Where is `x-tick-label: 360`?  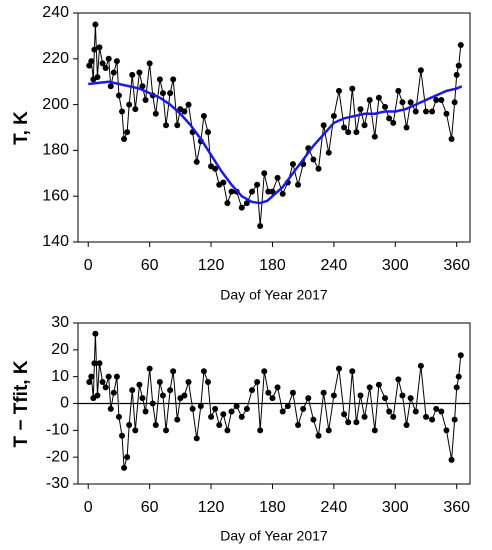
x-tick-label: 360 is located at coordinates (456, 507).